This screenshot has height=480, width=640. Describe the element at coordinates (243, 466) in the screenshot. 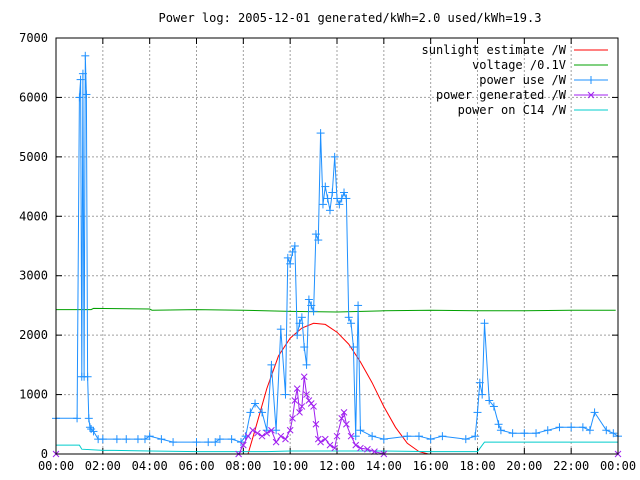

I see `x-tick-label: 08:00` at that location.